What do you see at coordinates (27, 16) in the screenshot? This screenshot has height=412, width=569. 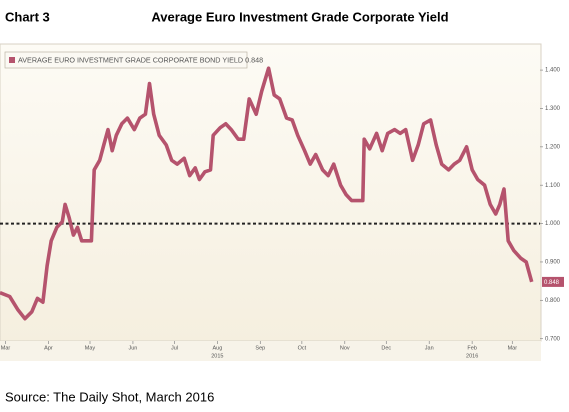 I see `chart-label: Chart 3` at bounding box center [27, 16].